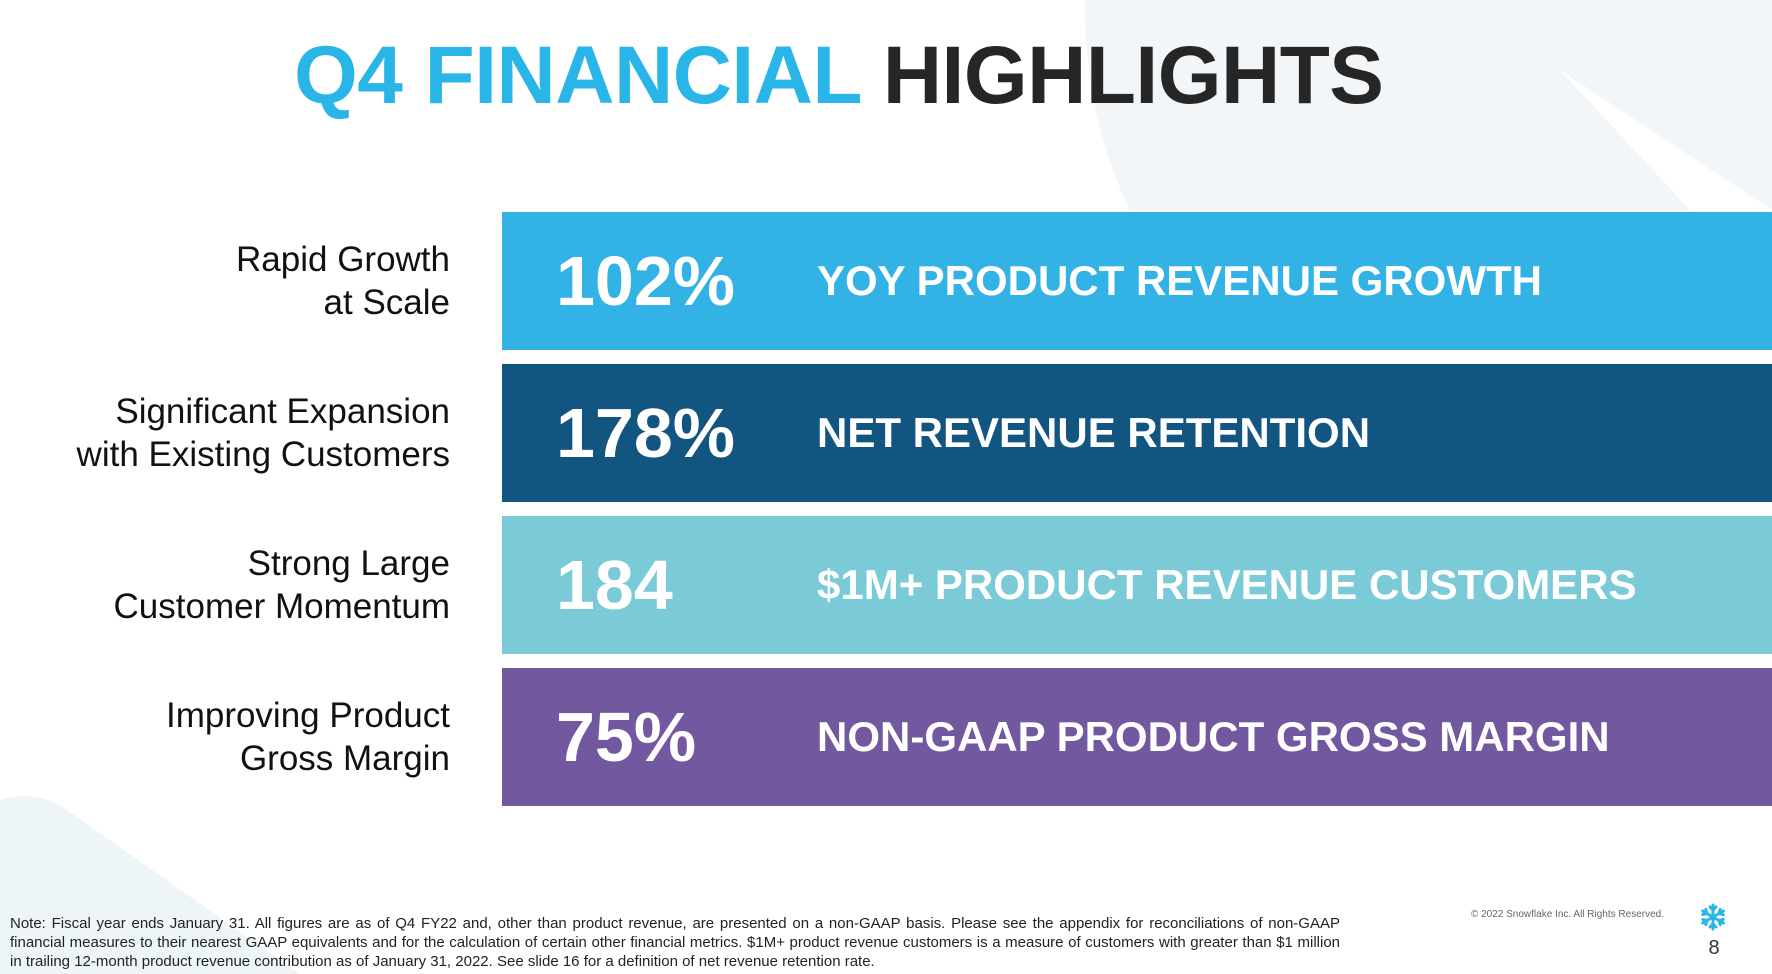 Image resolution: width=1772 pixels, height=974 pixels. What do you see at coordinates (150, 885) in the screenshot?
I see `background-shape-bottom-left` at bounding box center [150, 885].